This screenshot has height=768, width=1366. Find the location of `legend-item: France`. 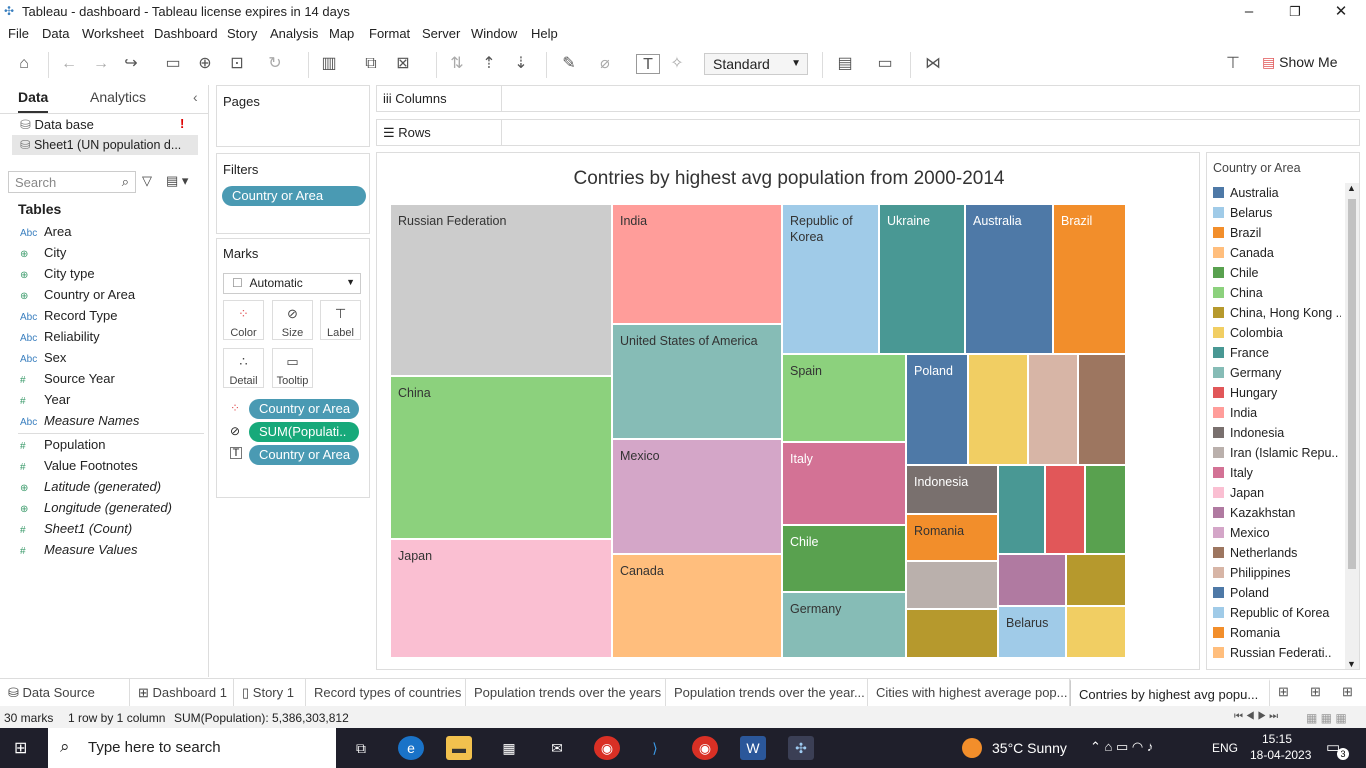

legend-item: France is located at coordinates (1277, 355).